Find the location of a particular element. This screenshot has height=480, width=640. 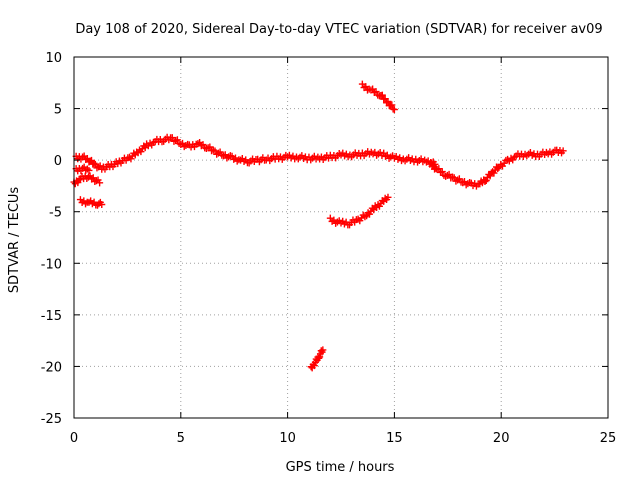

x-tick-label: 20 is located at coordinates (501, 438).